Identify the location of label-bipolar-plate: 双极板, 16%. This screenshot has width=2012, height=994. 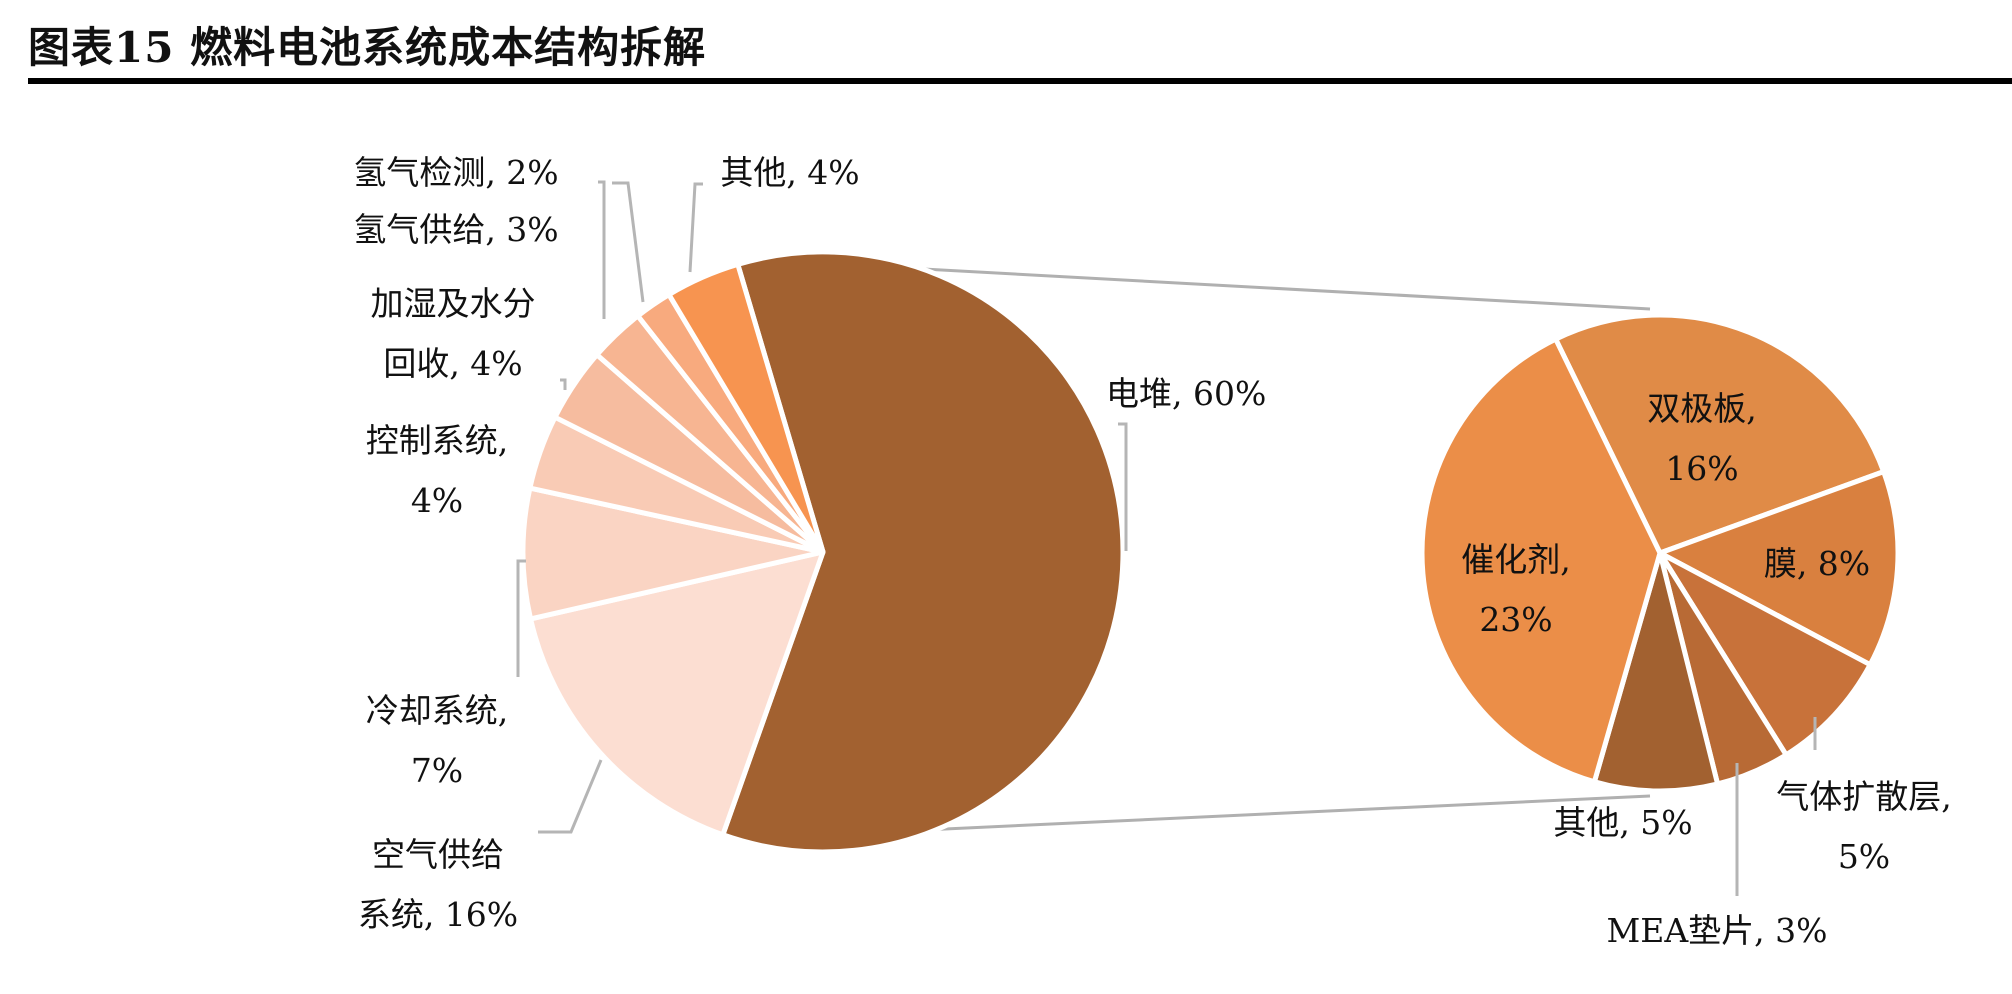
(1702, 438).